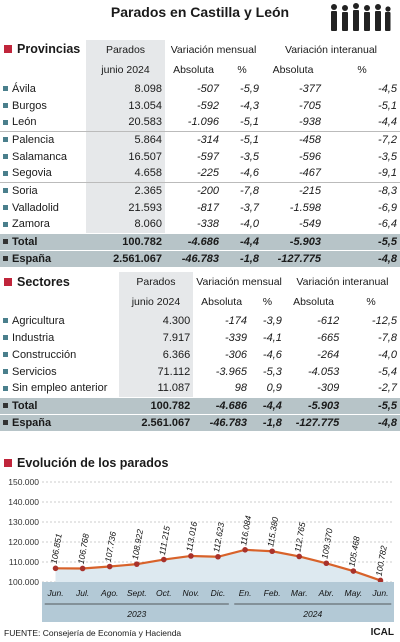 The width and height of the screenshot is (400, 642). What do you see at coordinates (31, 224) in the screenshot?
I see `row-name: Zamora` at bounding box center [31, 224].